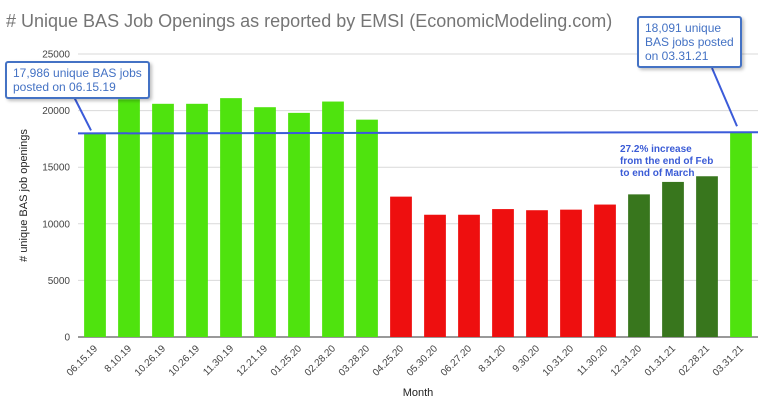 The width and height of the screenshot is (780, 415). I want to click on x-tick-label: 01.25.20, so click(287, 361).